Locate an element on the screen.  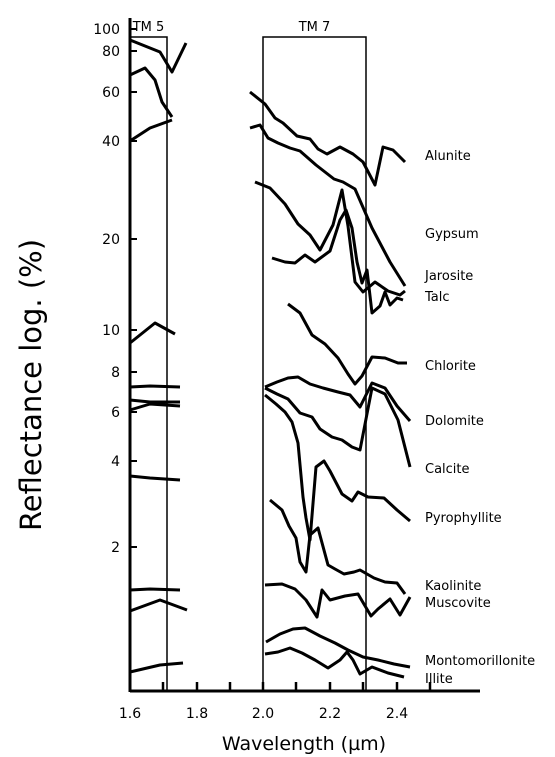
mineral-label-chlorite: Chlorite is located at coordinates (450, 366).